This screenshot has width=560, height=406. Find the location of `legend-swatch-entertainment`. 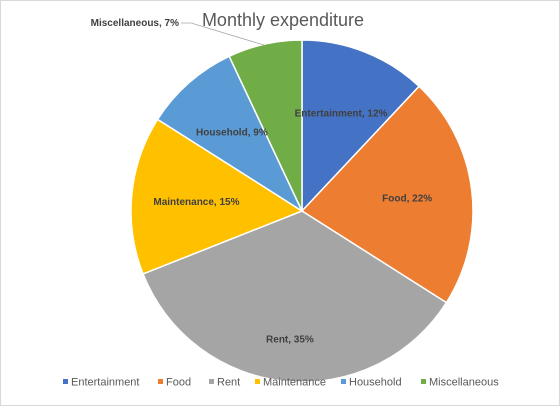

legend-swatch-entertainment is located at coordinates (65, 381).